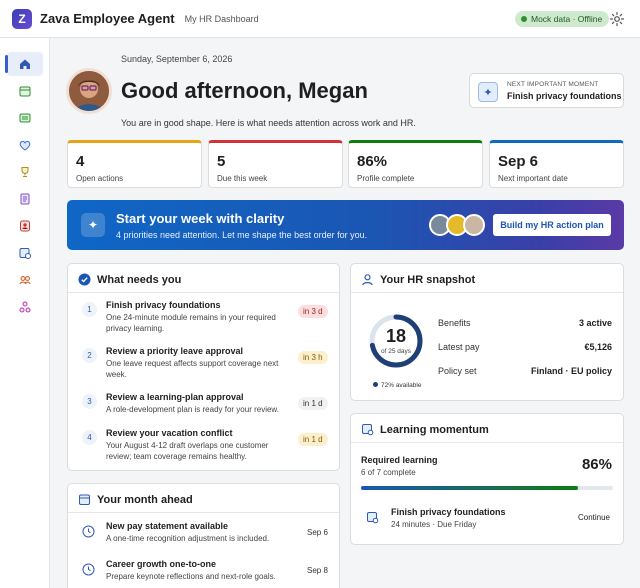 The width and height of the screenshot is (640, 588). I want to click on sidebar-item-org, so click(25, 307).